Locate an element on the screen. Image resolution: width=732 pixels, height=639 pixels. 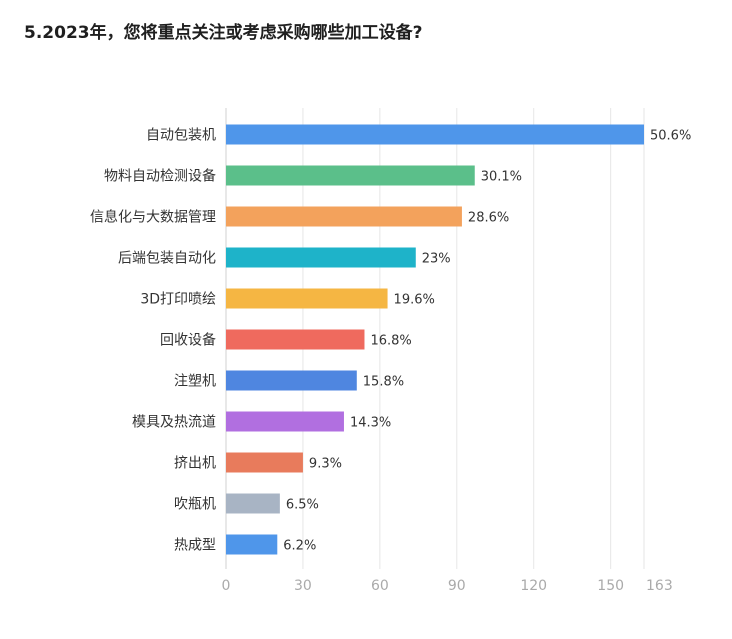
x-tick-label: 0 is located at coordinates (226, 586).